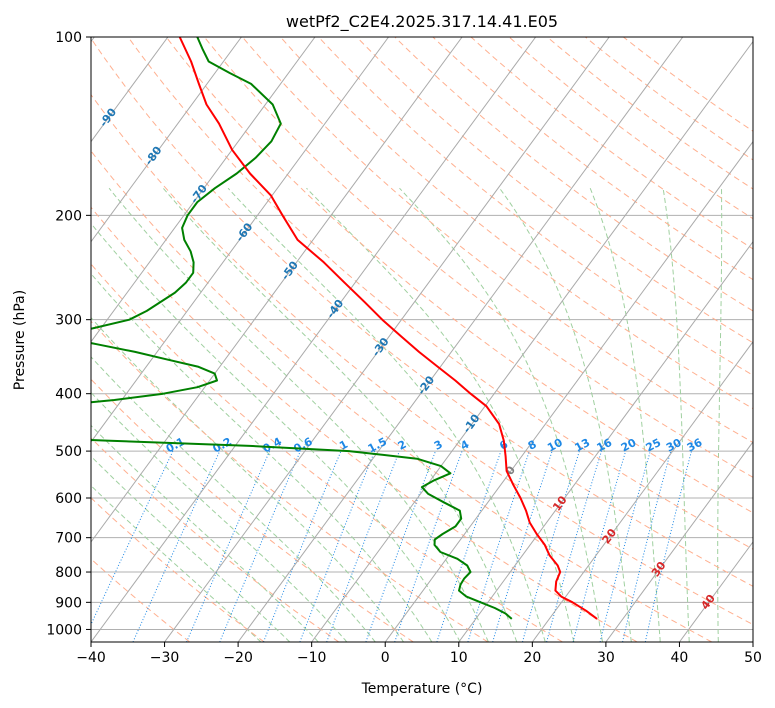 The image size is (775, 708). Describe the element at coordinates (654, 445) in the screenshot. I see `mixing-ratio-label: 25` at that location.